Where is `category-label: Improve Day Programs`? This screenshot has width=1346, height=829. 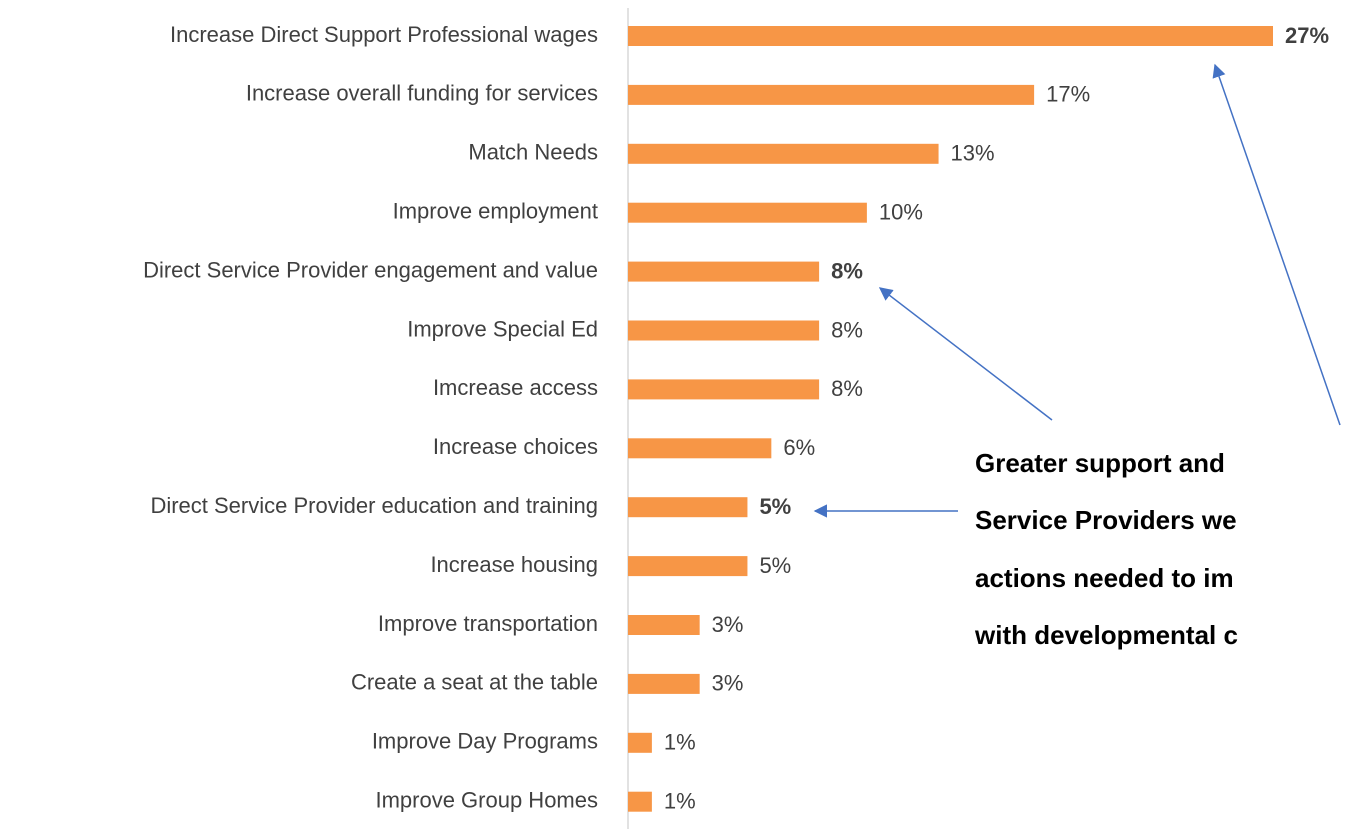 category-label: Improve Day Programs is located at coordinates (485, 741).